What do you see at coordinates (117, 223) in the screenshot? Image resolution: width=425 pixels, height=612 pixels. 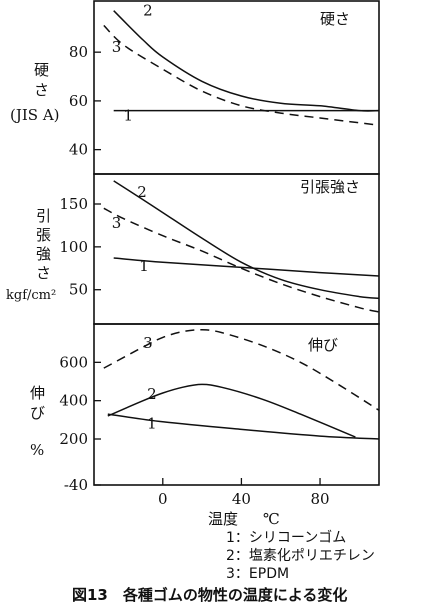 I see `series-3-label-1: 3` at bounding box center [117, 223].